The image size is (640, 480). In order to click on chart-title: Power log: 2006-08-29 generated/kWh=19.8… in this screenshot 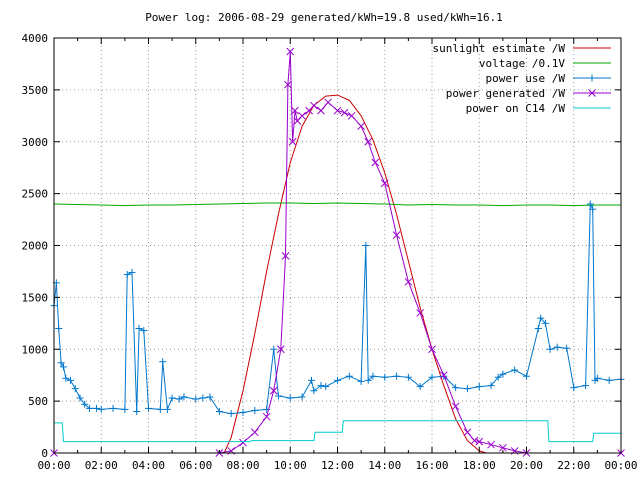, I will do `click(324, 17)`.